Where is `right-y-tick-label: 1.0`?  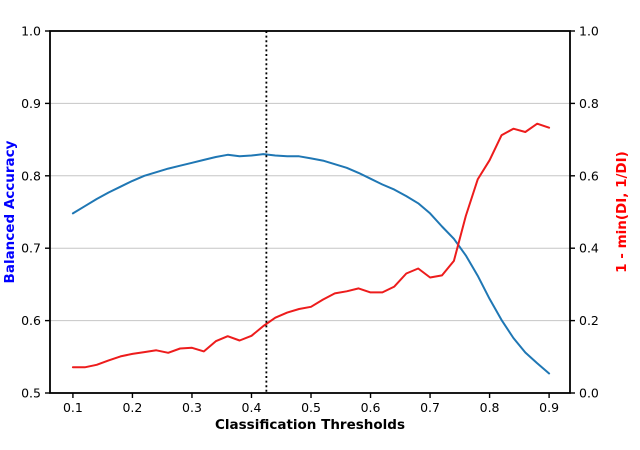 right-y-tick-label: 1.0 is located at coordinates (589, 31).